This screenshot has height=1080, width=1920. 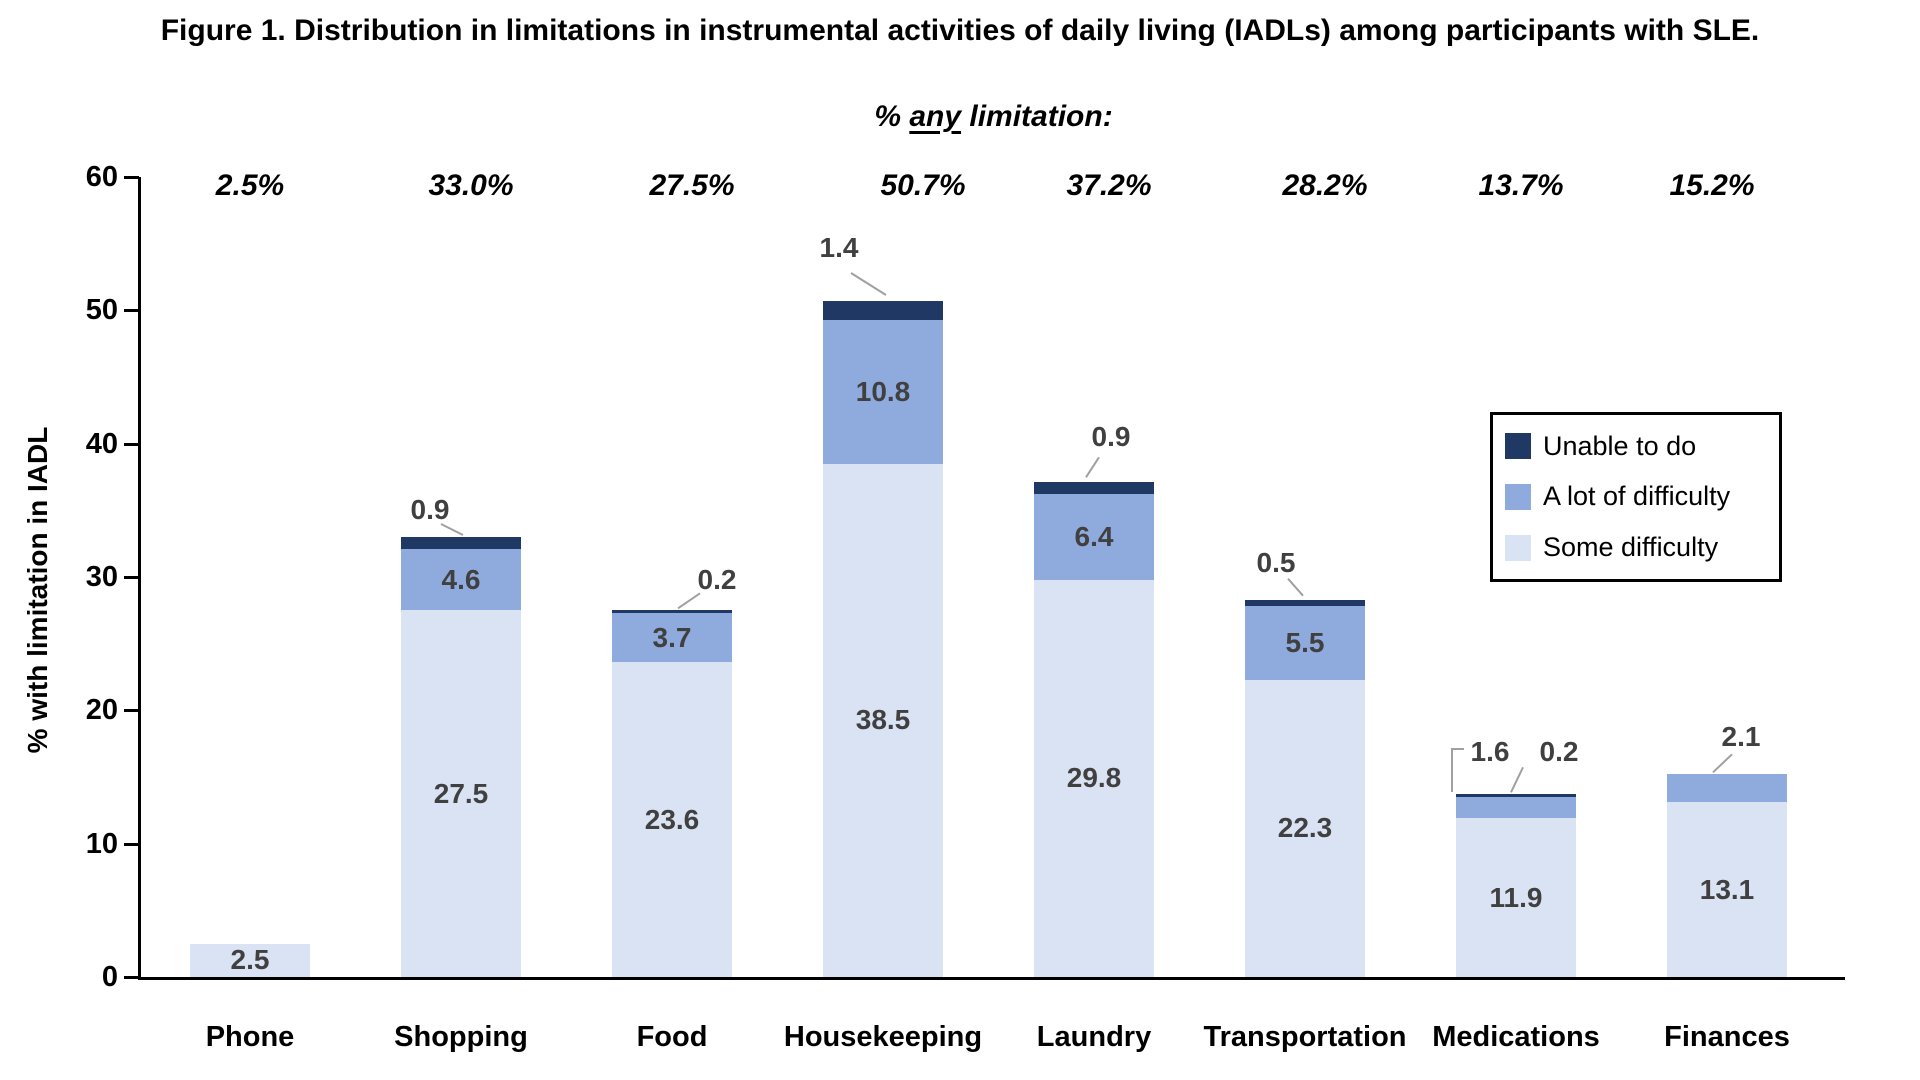 I want to click on bar-segment-medications-some-difficulty, so click(x=1516, y=897).